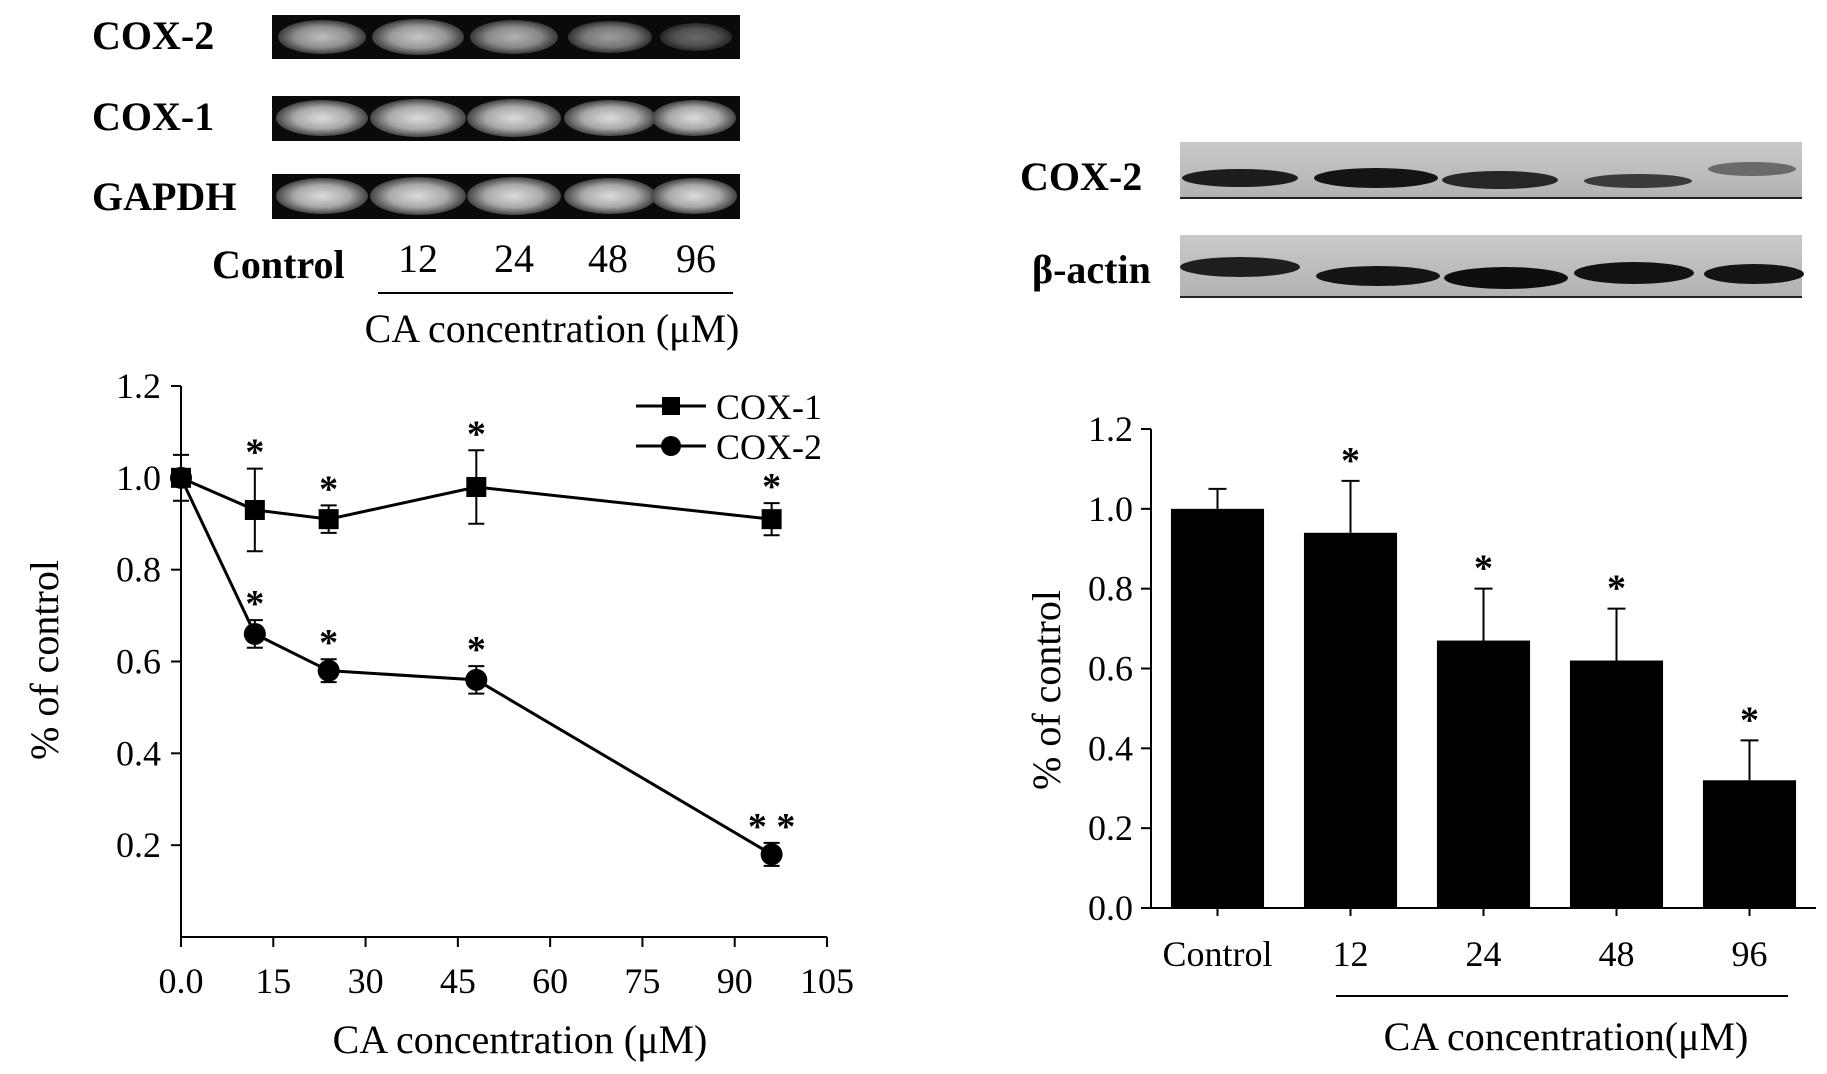 The width and height of the screenshot is (1827, 1074). I want to click on gel-lane-label-48: 48, so click(608, 258).